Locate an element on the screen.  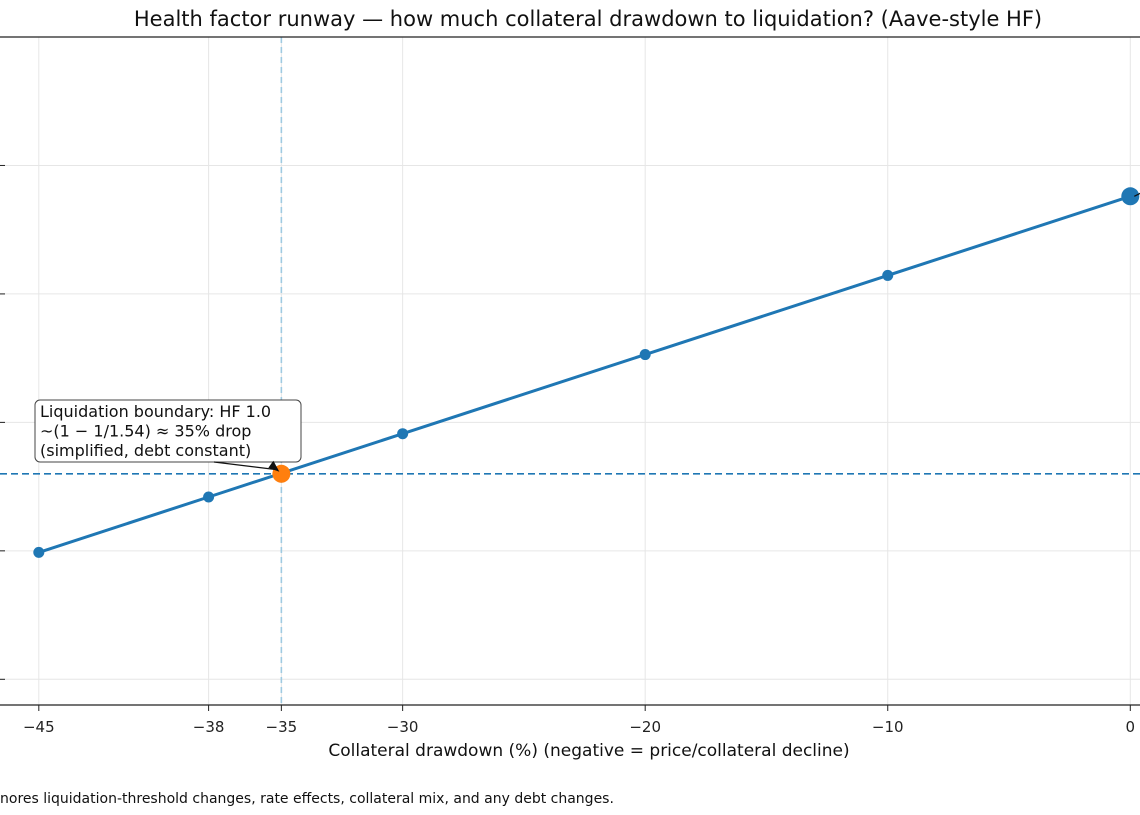
annotation-box is located at coordinates (168, 431).